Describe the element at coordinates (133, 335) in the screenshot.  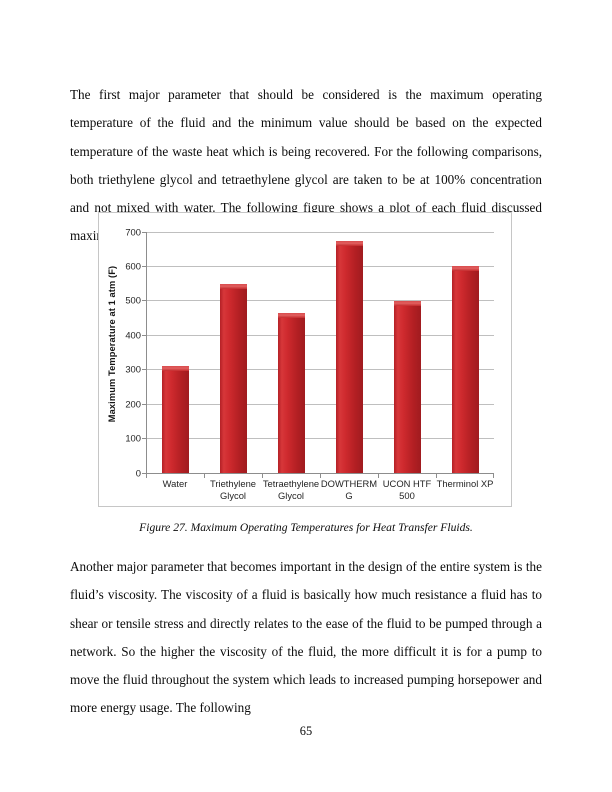
I see `y-tick-label: 400` at that location.